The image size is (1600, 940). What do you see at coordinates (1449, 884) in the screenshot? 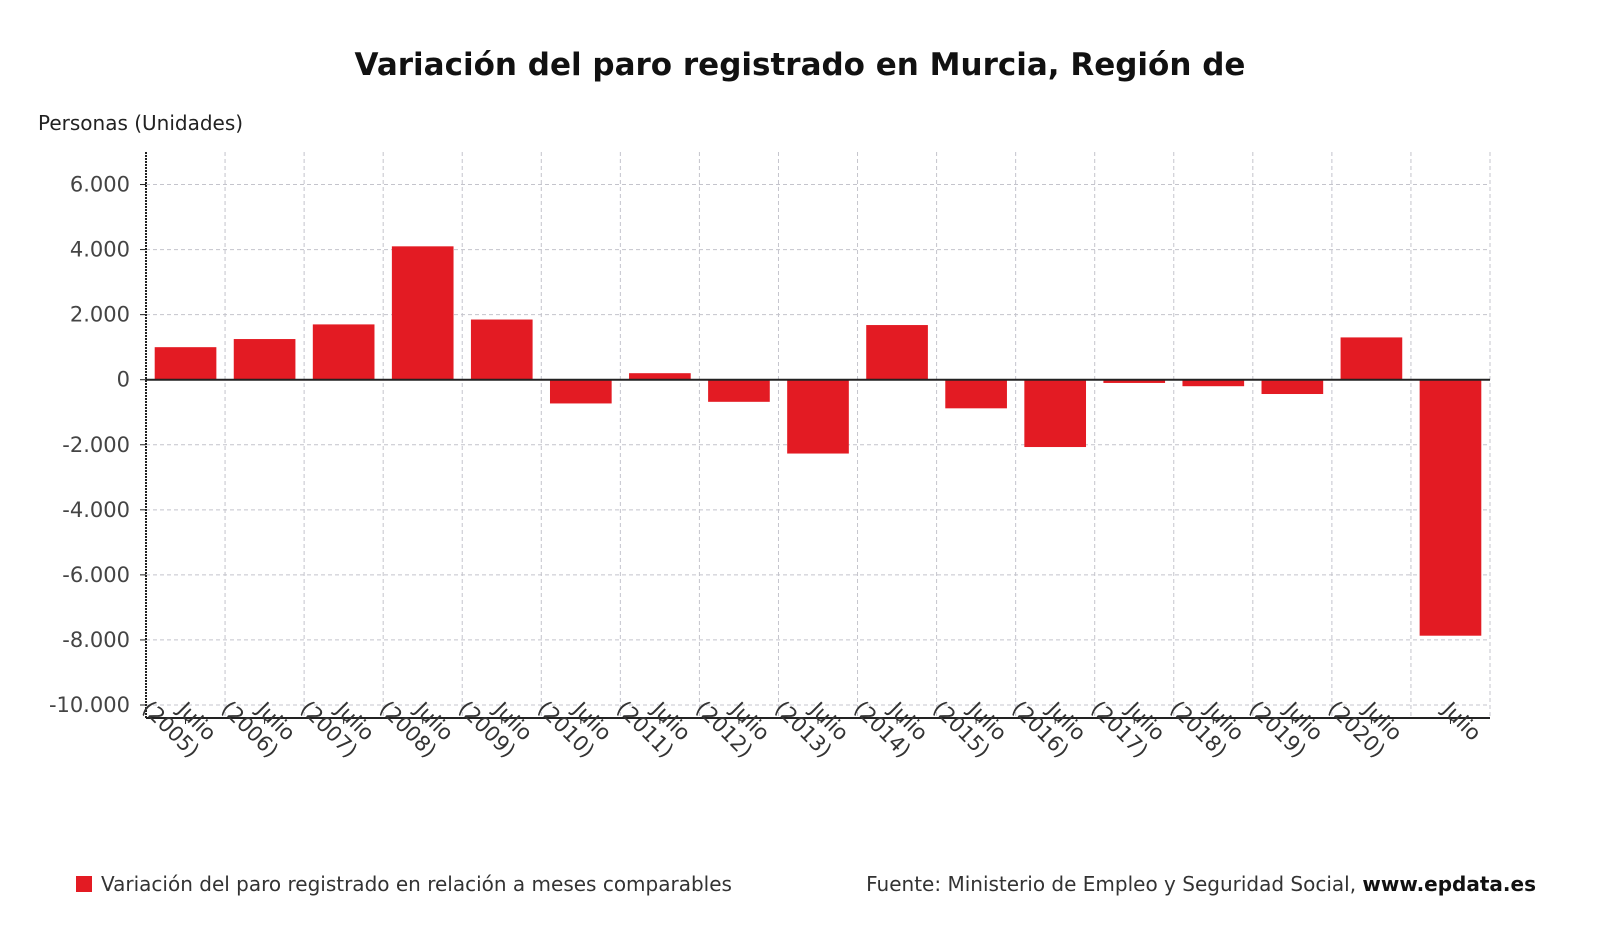
I see `source-site: www.epdata.es` at bounding box center [1449, 884].